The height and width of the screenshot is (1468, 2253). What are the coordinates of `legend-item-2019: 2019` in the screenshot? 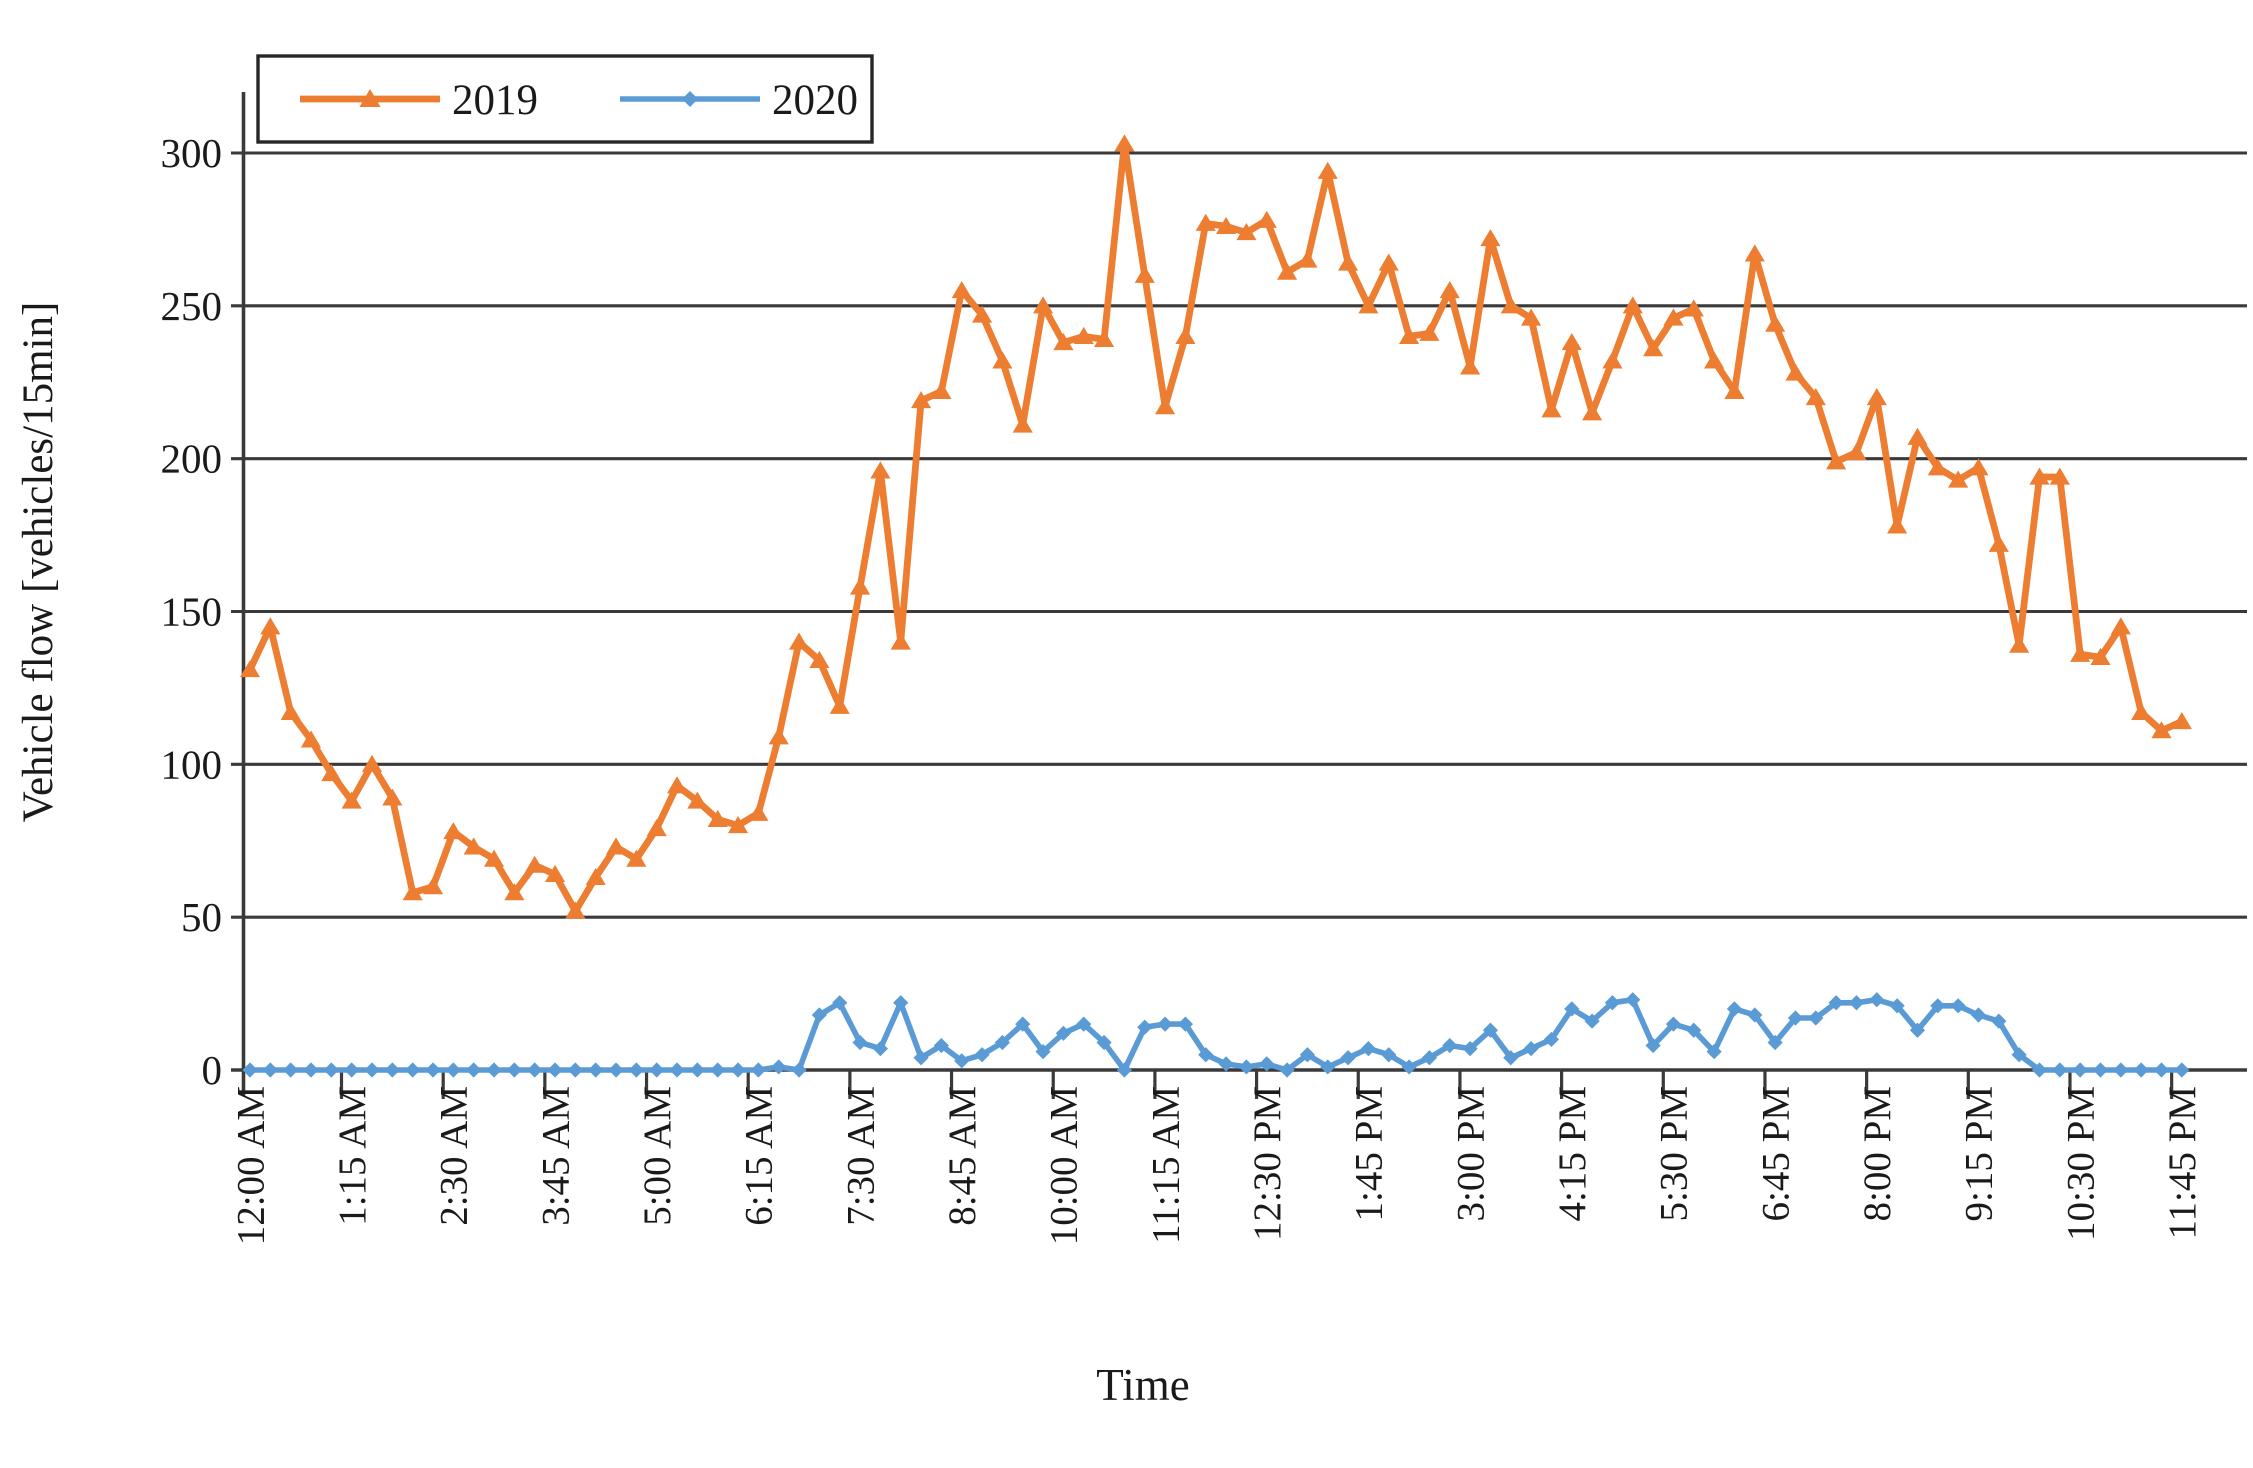 It's located at (419, 100).